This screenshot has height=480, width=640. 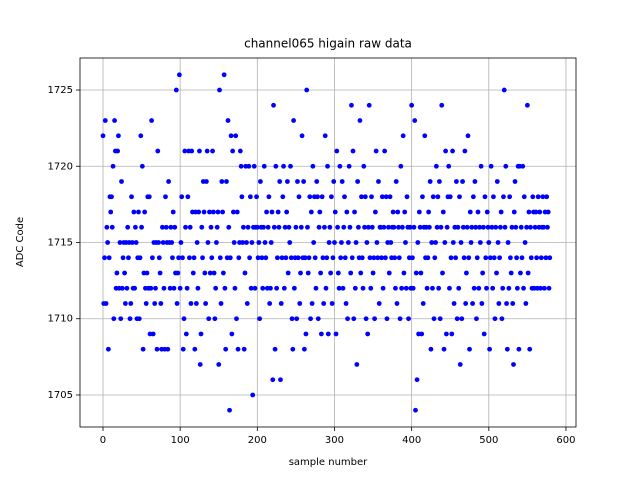 What do you see at coordinates (103, 440) in the screenshot?
I see `x-tick-label: 0` at bounding box center [103, 440].